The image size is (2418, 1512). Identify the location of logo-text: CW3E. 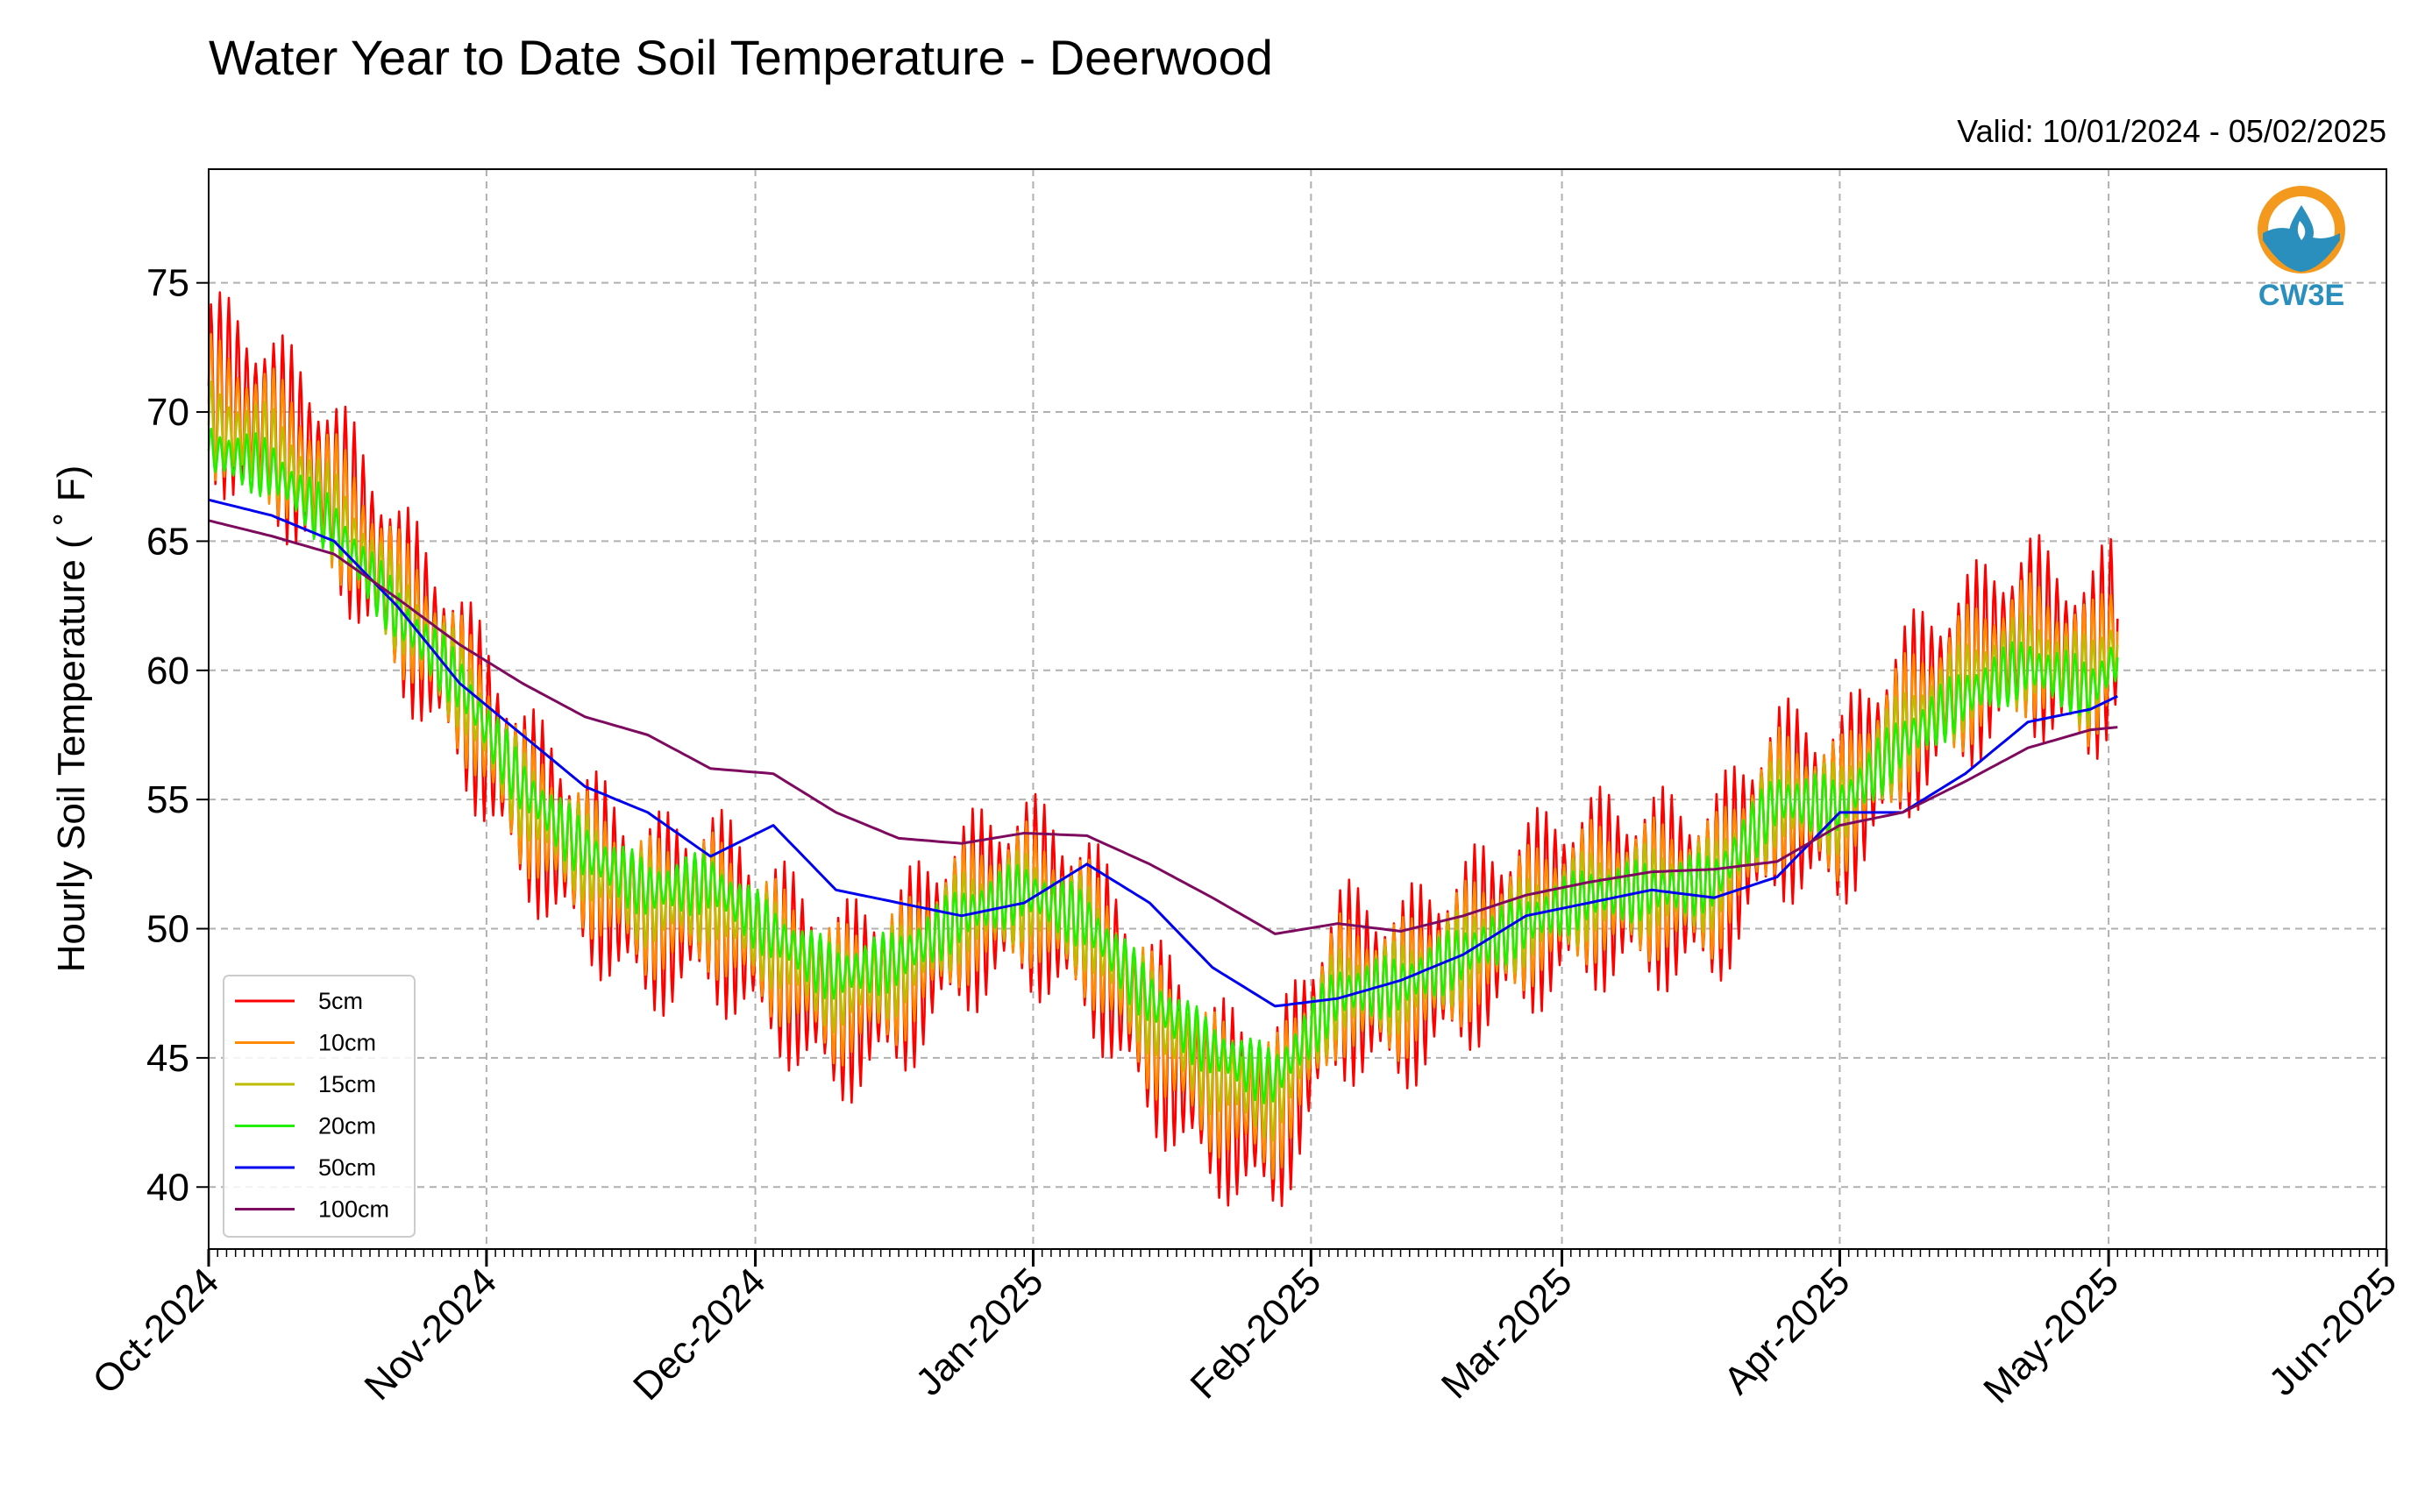
(2301, 295).